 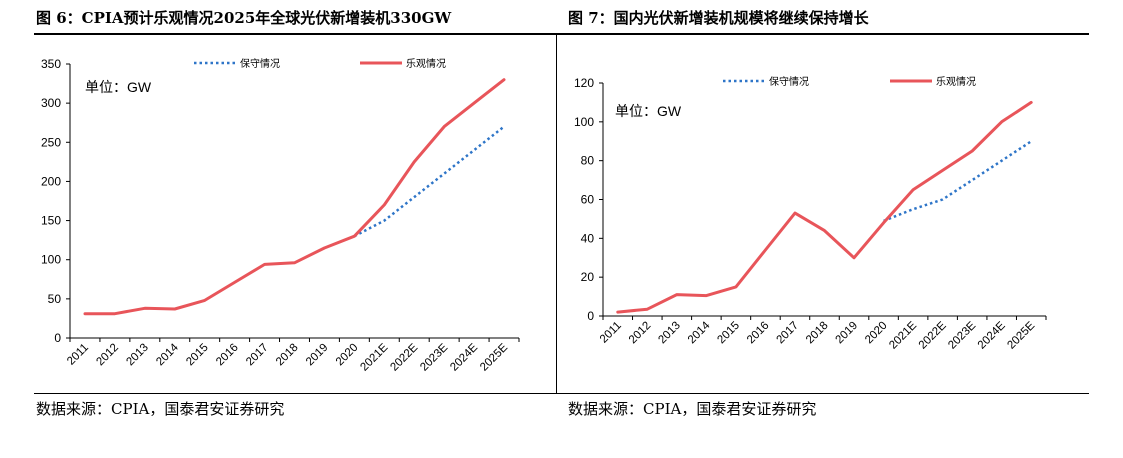 I want to click on right-x-tick-label: 2012, so click(x=640, y=333).